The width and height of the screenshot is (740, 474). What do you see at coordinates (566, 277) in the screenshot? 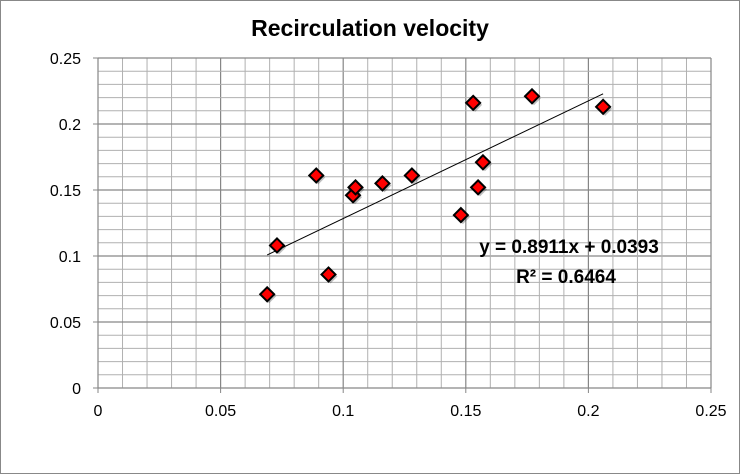
I see `r-squared-label: R² = 0.6464` at bounding box center [566, 277].